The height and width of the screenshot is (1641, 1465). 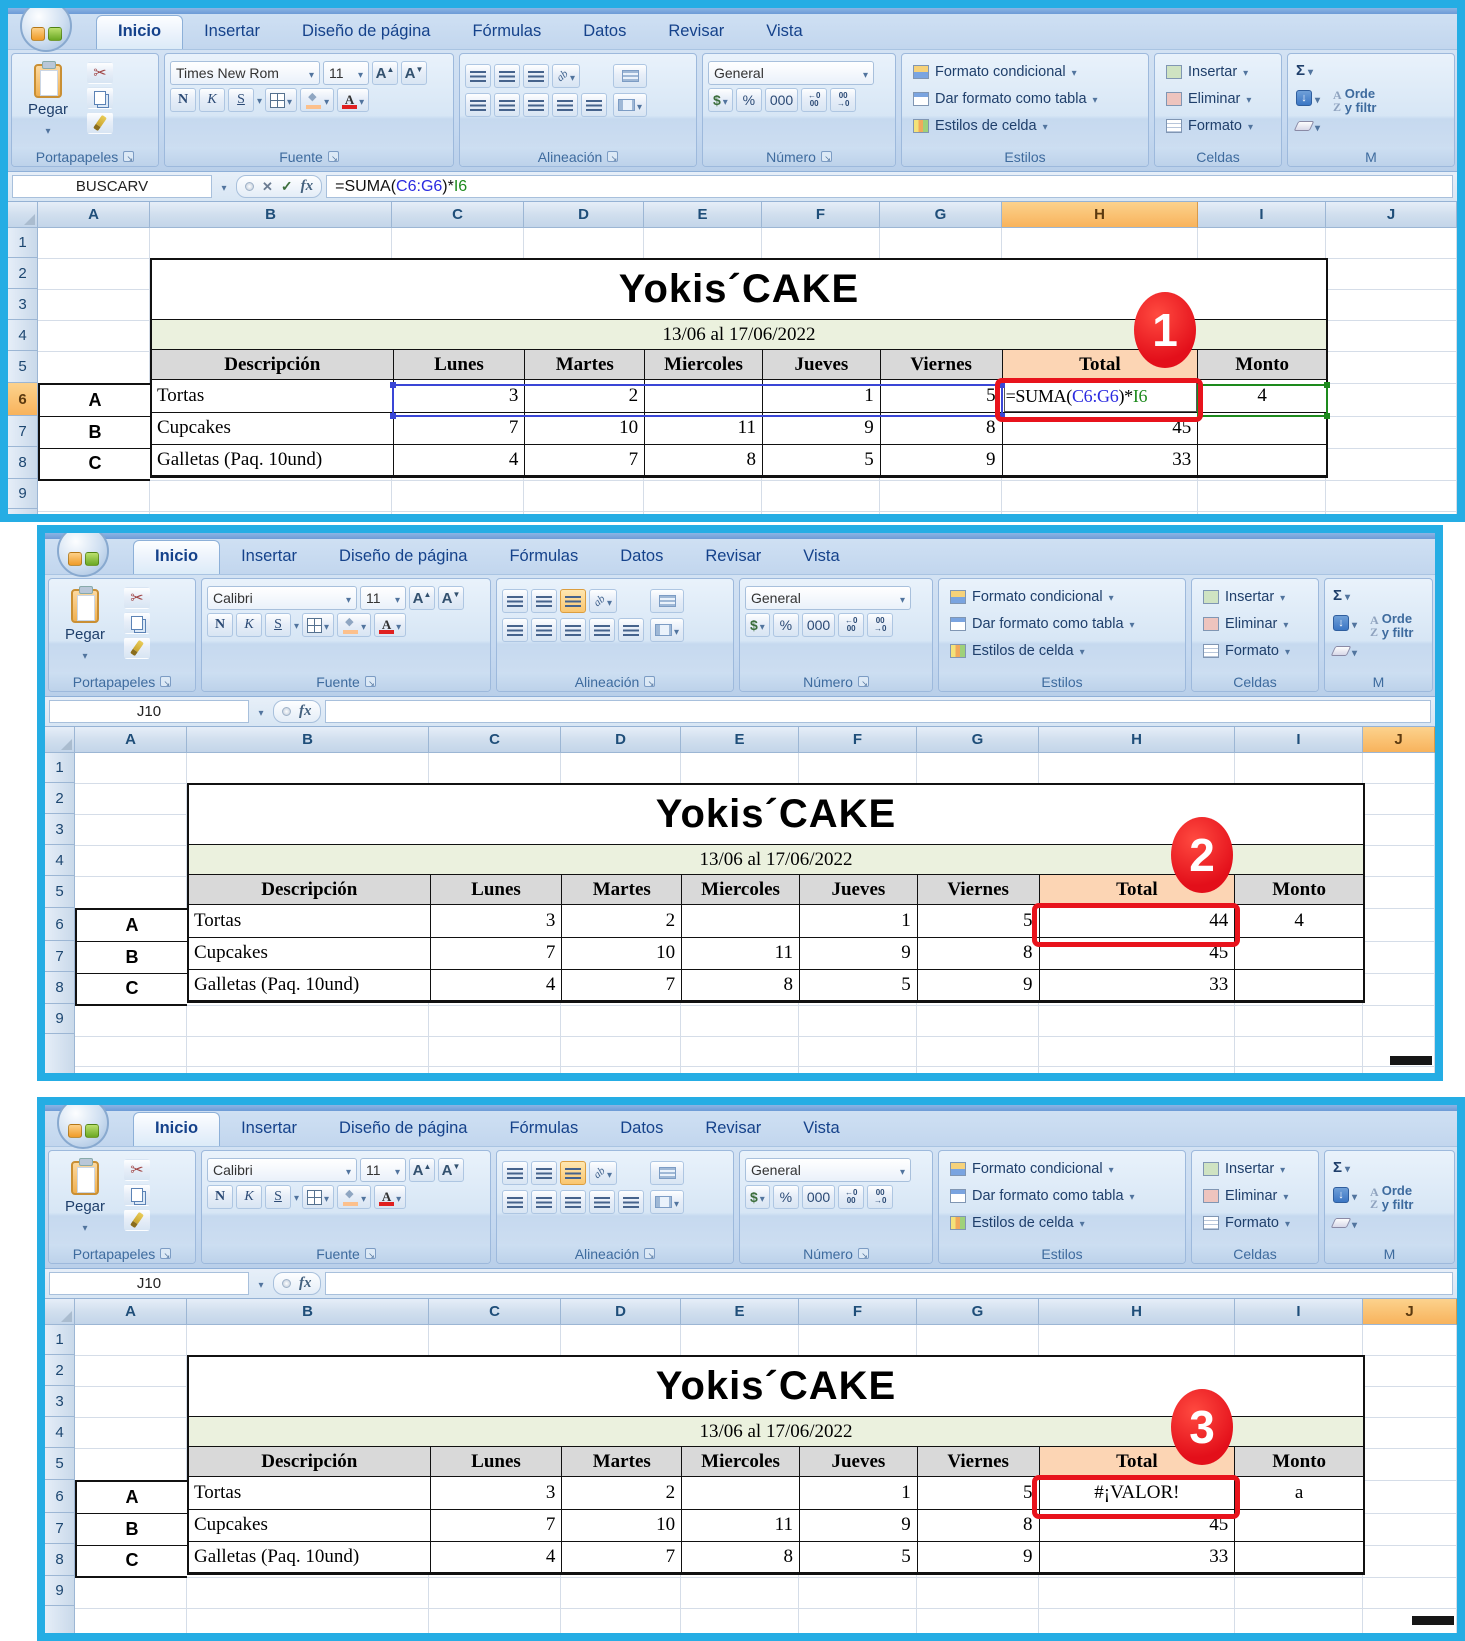 I want to click on cell-styles-button: Estilos de celda, so click(x=1062, y=650).